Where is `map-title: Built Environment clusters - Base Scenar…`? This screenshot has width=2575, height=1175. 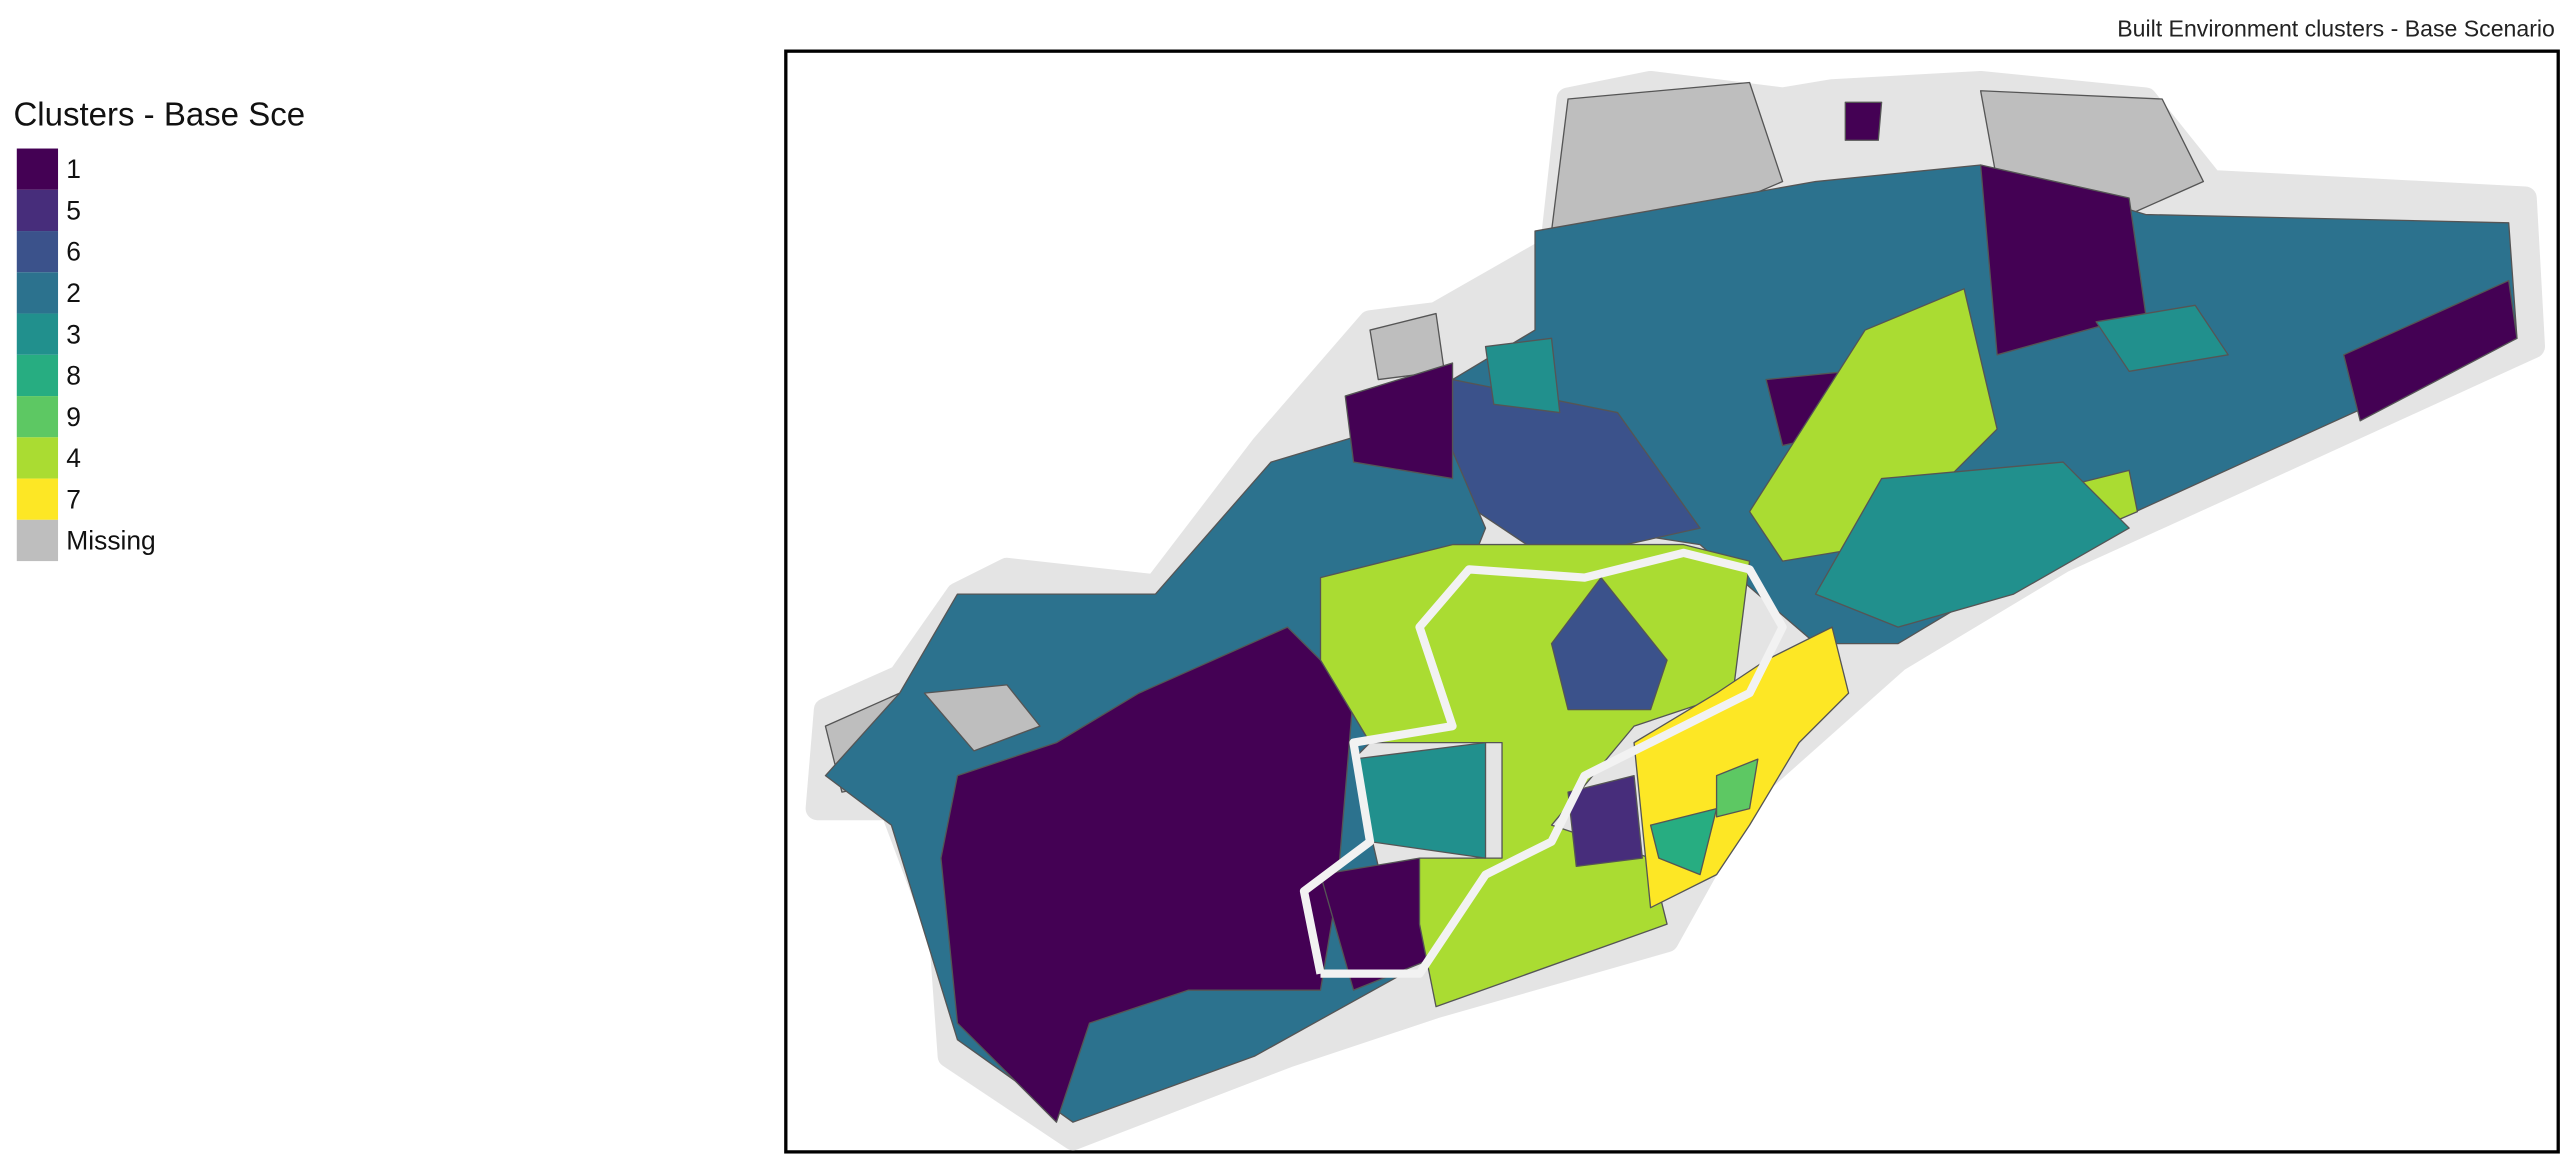
map-title: Built Environment clusters - Base Scenar… is located at coordinates (2336, 28).